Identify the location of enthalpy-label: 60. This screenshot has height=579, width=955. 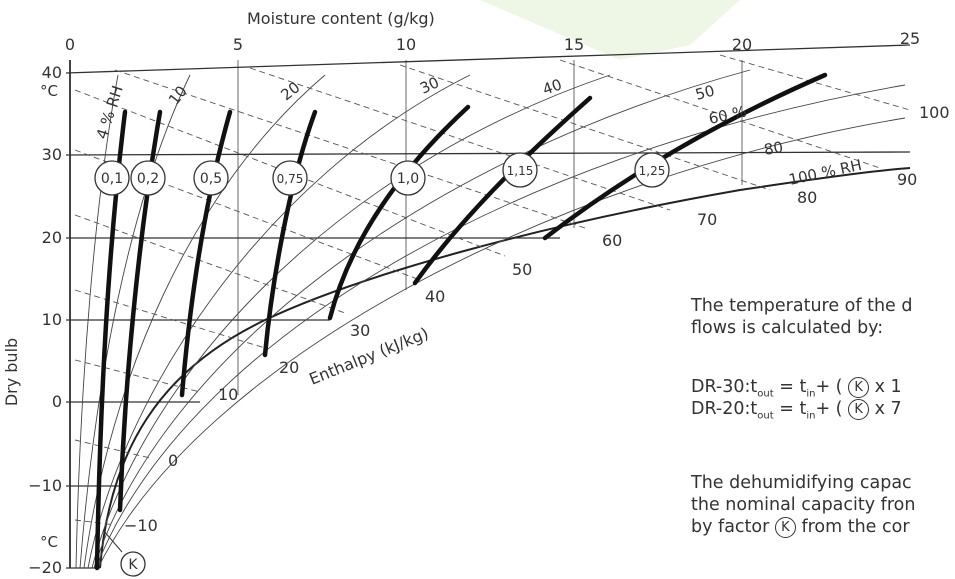
(612, 240).